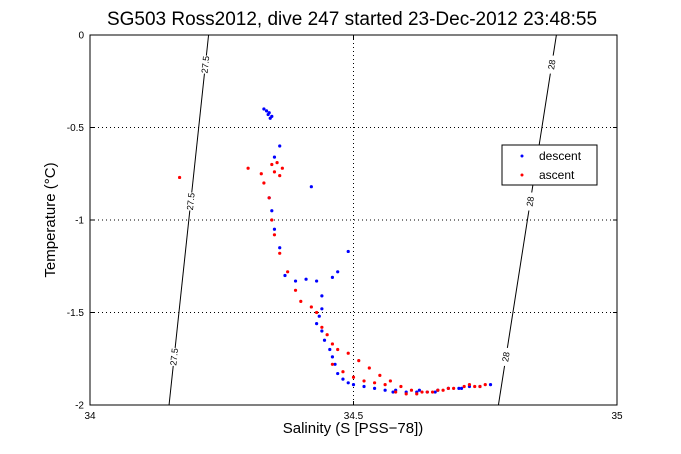 This screenshot has height=454, width=681. What do you see at coordinates (557, 175) in the screenshot?
I see `legend-label-ascent: ascent` at bounding box center [557, 175].